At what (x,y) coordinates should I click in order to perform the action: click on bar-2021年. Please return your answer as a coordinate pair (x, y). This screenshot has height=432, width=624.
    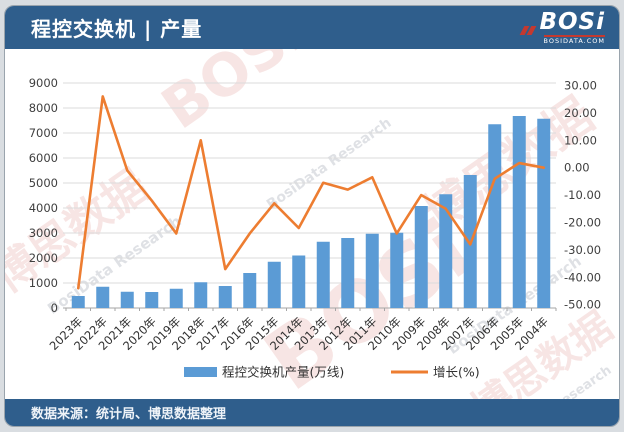
    Looking at the image, I should click on (127, 299).